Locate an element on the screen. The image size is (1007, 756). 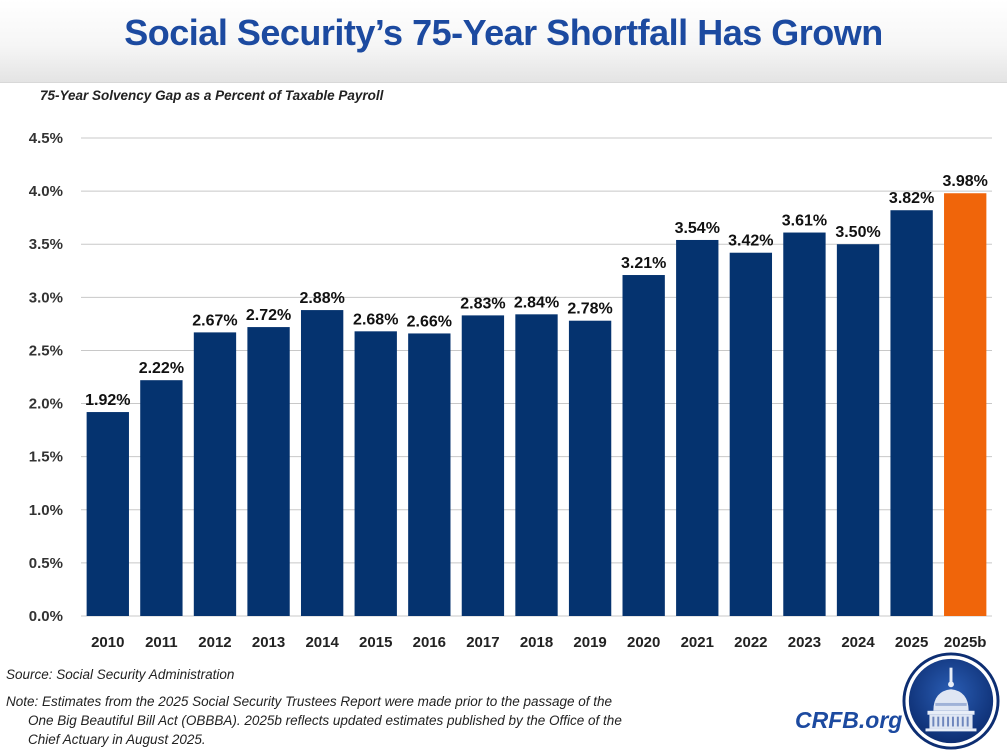
x-tick-label: 2011 is located at coordinates (161, 642).